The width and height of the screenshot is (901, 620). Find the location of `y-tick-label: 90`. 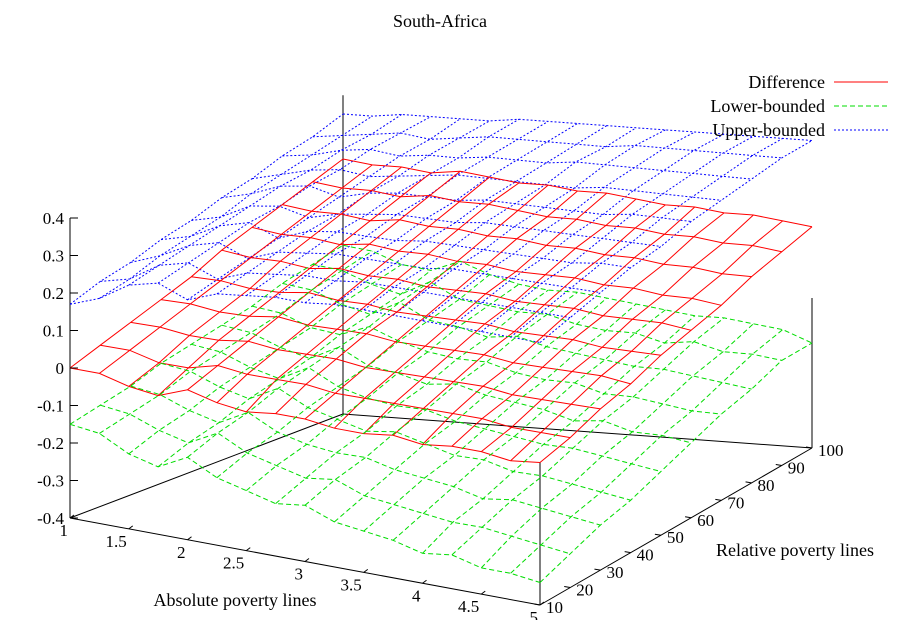

y-tick-label: 90 is located at coordinates (796, 467).